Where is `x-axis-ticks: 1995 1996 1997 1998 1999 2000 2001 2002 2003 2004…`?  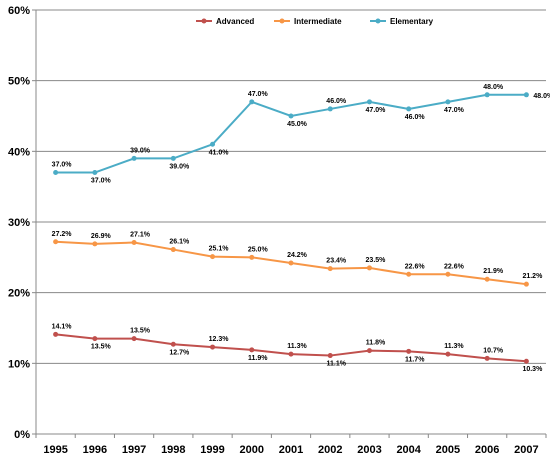 x-axis-ticks: 1995 1996 1997 1998 1999 2000 2001 2002 2003 2004… is located at coordinates (290, 450).